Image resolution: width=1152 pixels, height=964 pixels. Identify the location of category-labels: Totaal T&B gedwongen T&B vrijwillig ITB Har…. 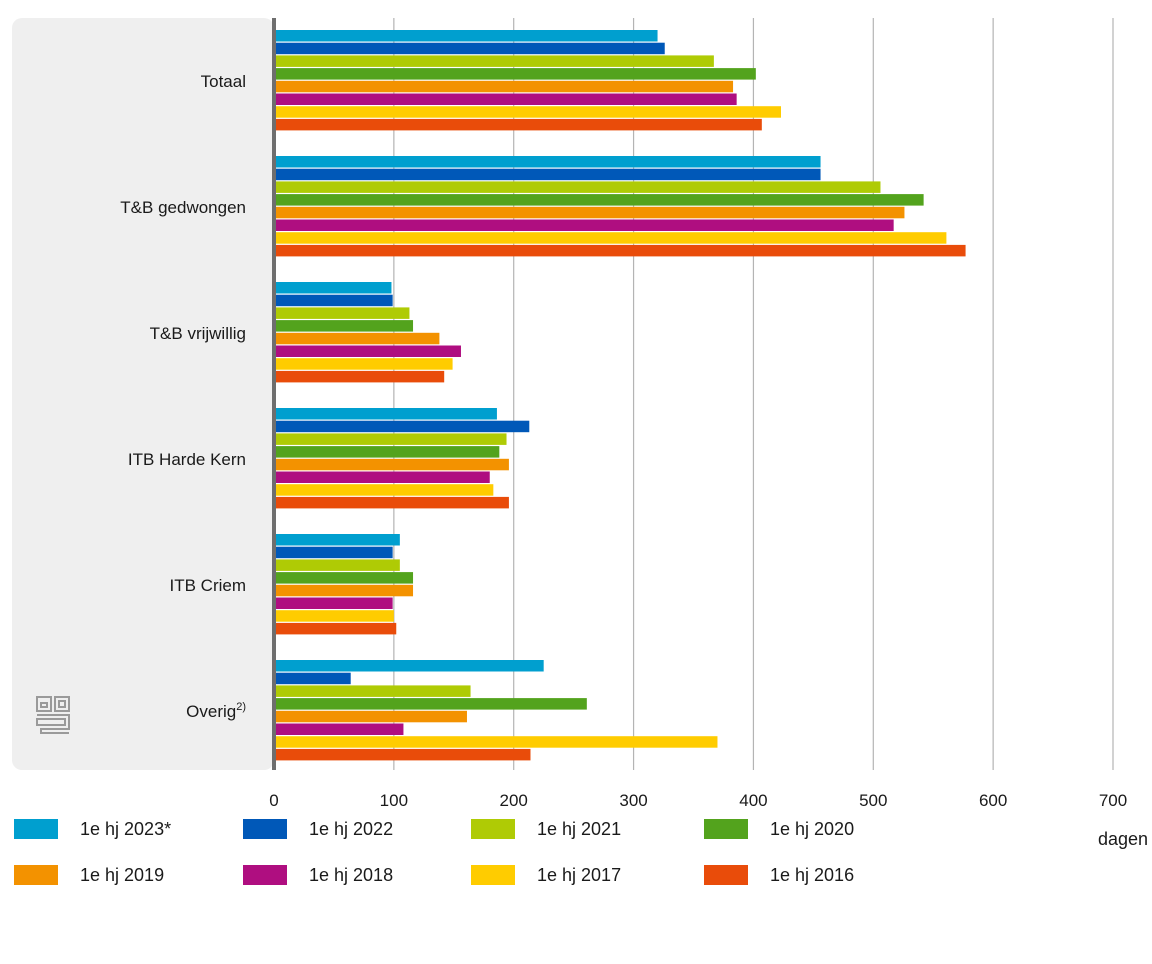
(183, 396).